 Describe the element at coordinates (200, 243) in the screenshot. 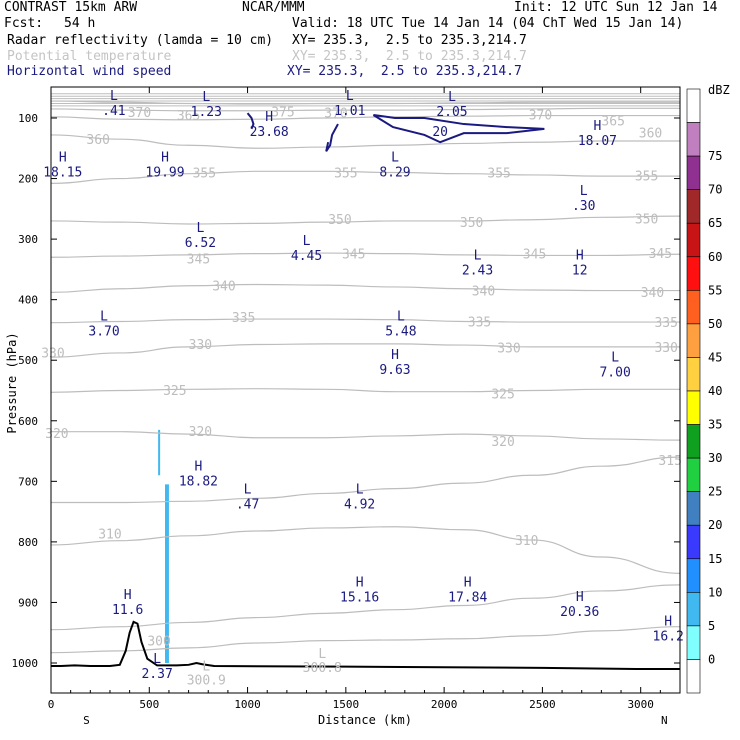

I see `wind-extremum-value: 6.52` at that location.